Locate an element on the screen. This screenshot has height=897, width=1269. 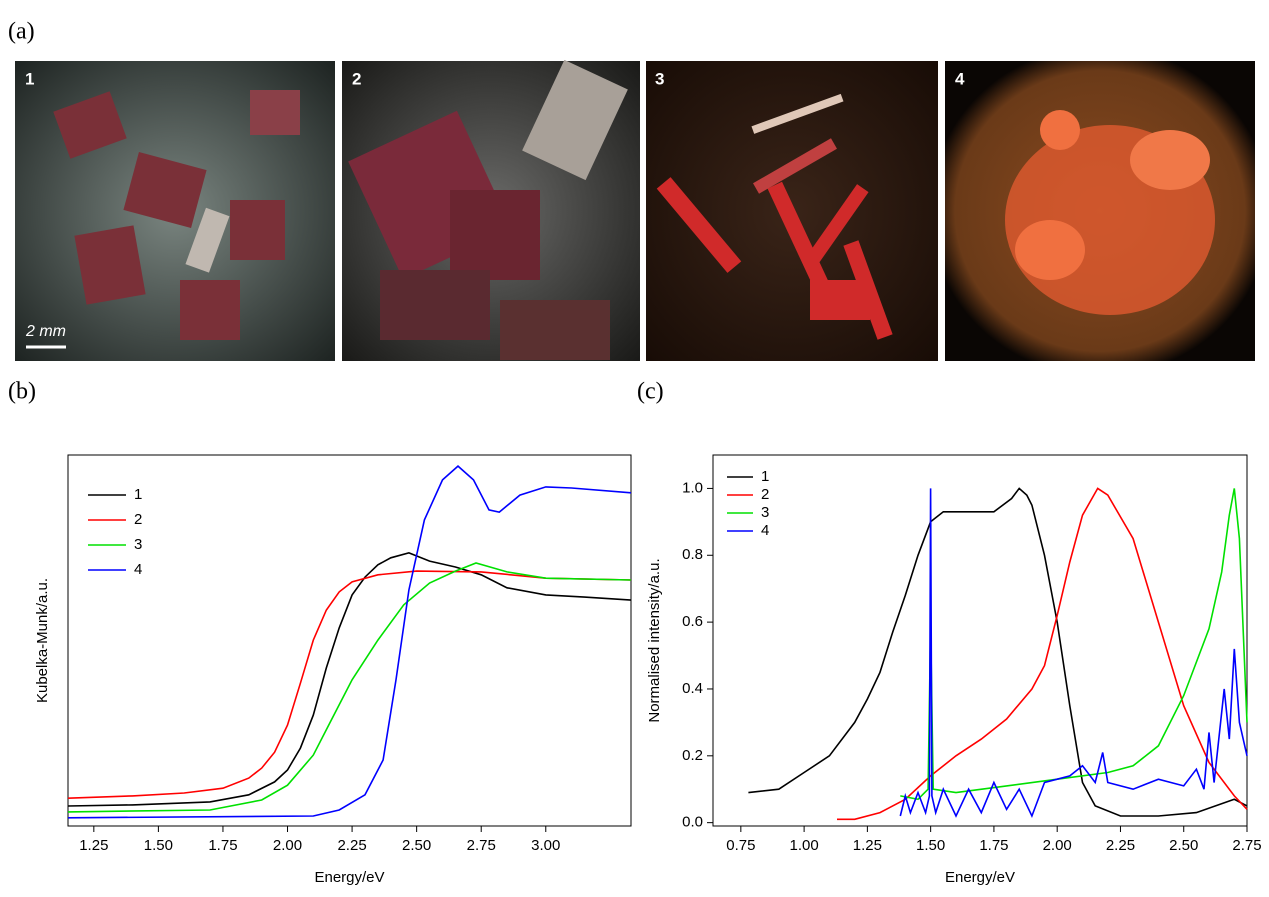
y-tick-label: 0.2 is located at coordinates (692, 755).